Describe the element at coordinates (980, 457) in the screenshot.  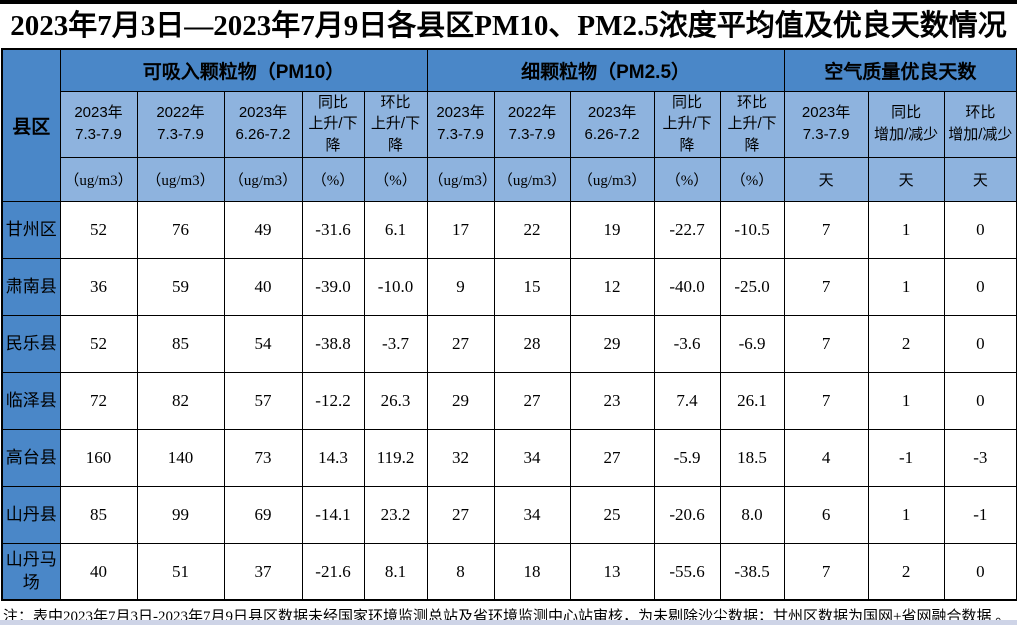
I see `data-cell: -3` at that location.